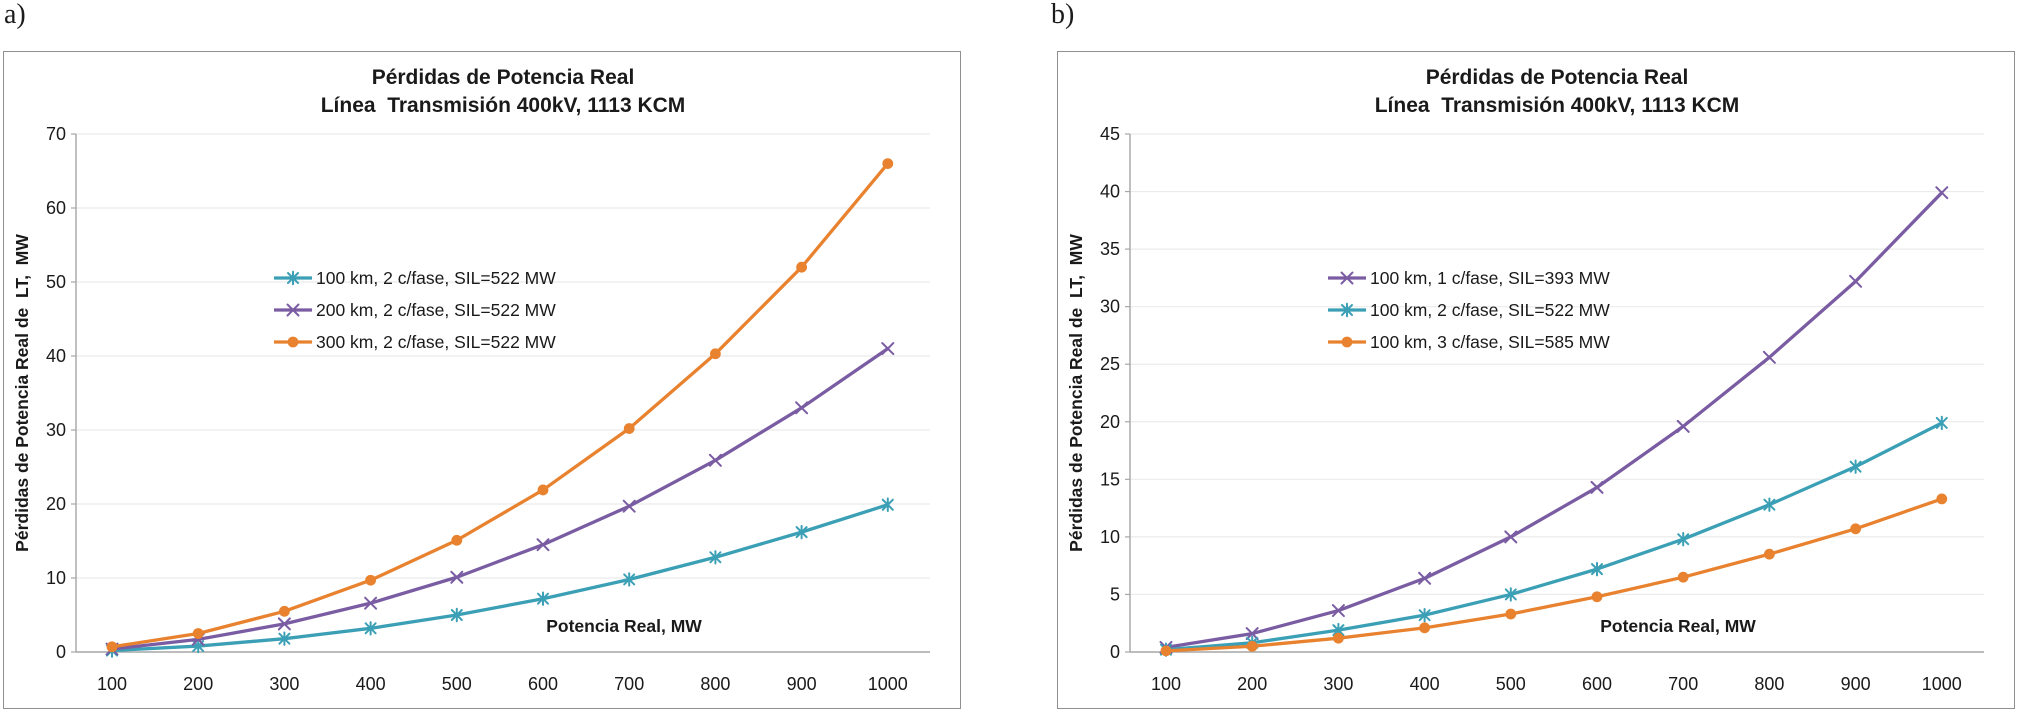  What do you see at coordinates (1490, 278) in the screenshot?
I see `legend-item-label: 100 km, 1 c/fase, SIL=393 MW` at bounding box center [1490, 278].